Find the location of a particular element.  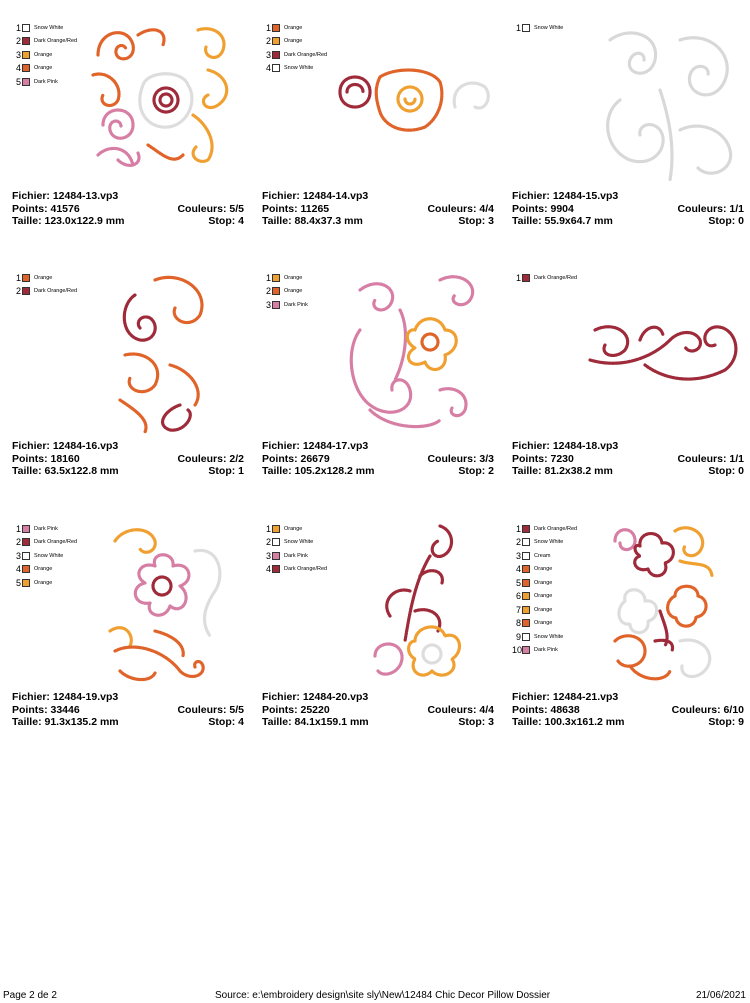

page-number: Page 2 de 2 is located at coordinates (30, 995).